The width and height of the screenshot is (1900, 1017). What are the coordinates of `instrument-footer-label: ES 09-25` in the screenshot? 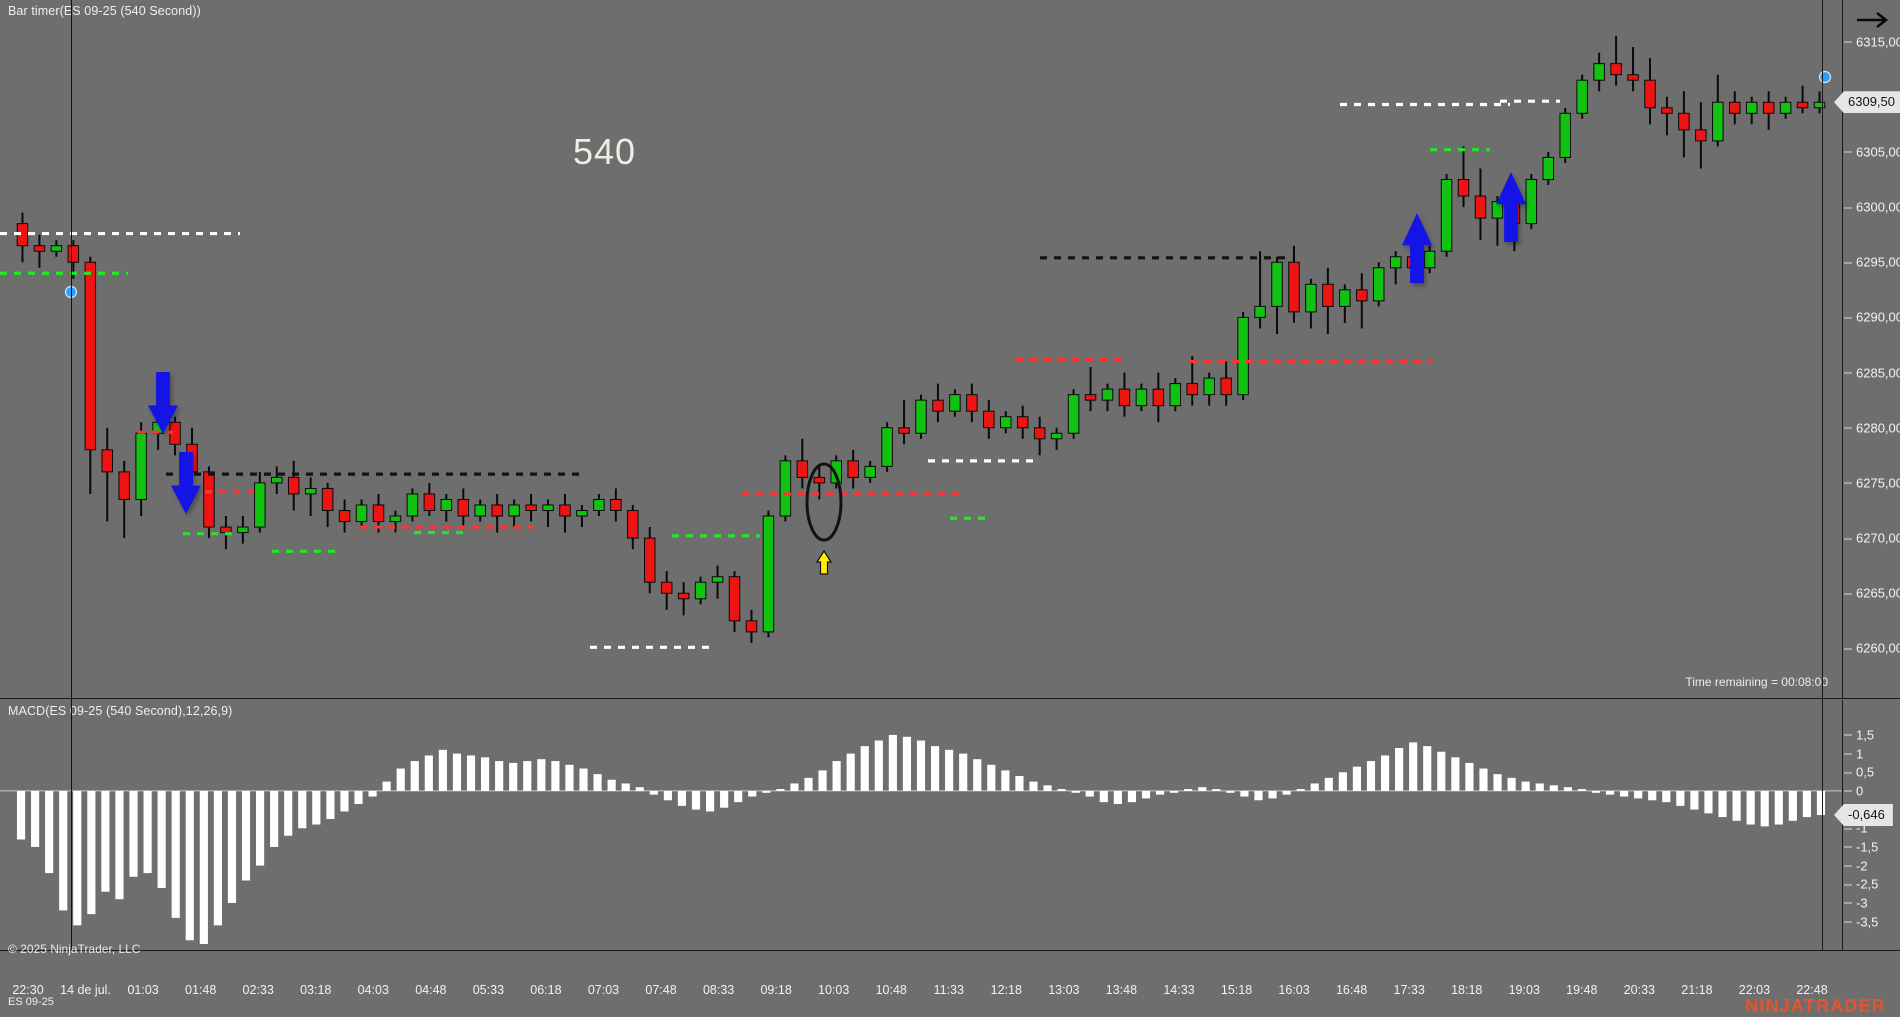 It's located at (31, 1002).